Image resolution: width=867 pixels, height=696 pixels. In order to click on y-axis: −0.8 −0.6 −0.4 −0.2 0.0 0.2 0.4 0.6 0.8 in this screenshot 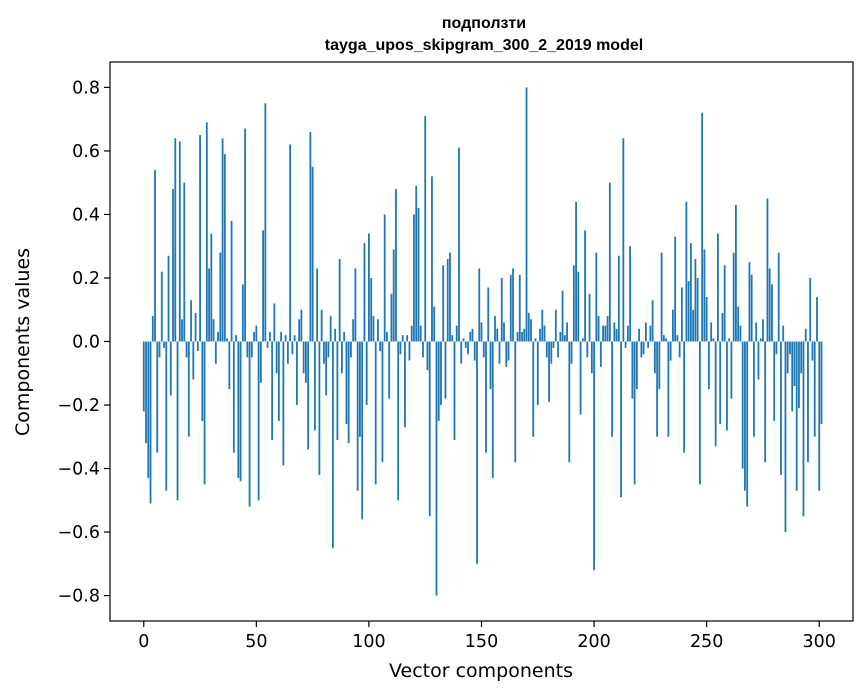, I will do `click(84, 342)`.